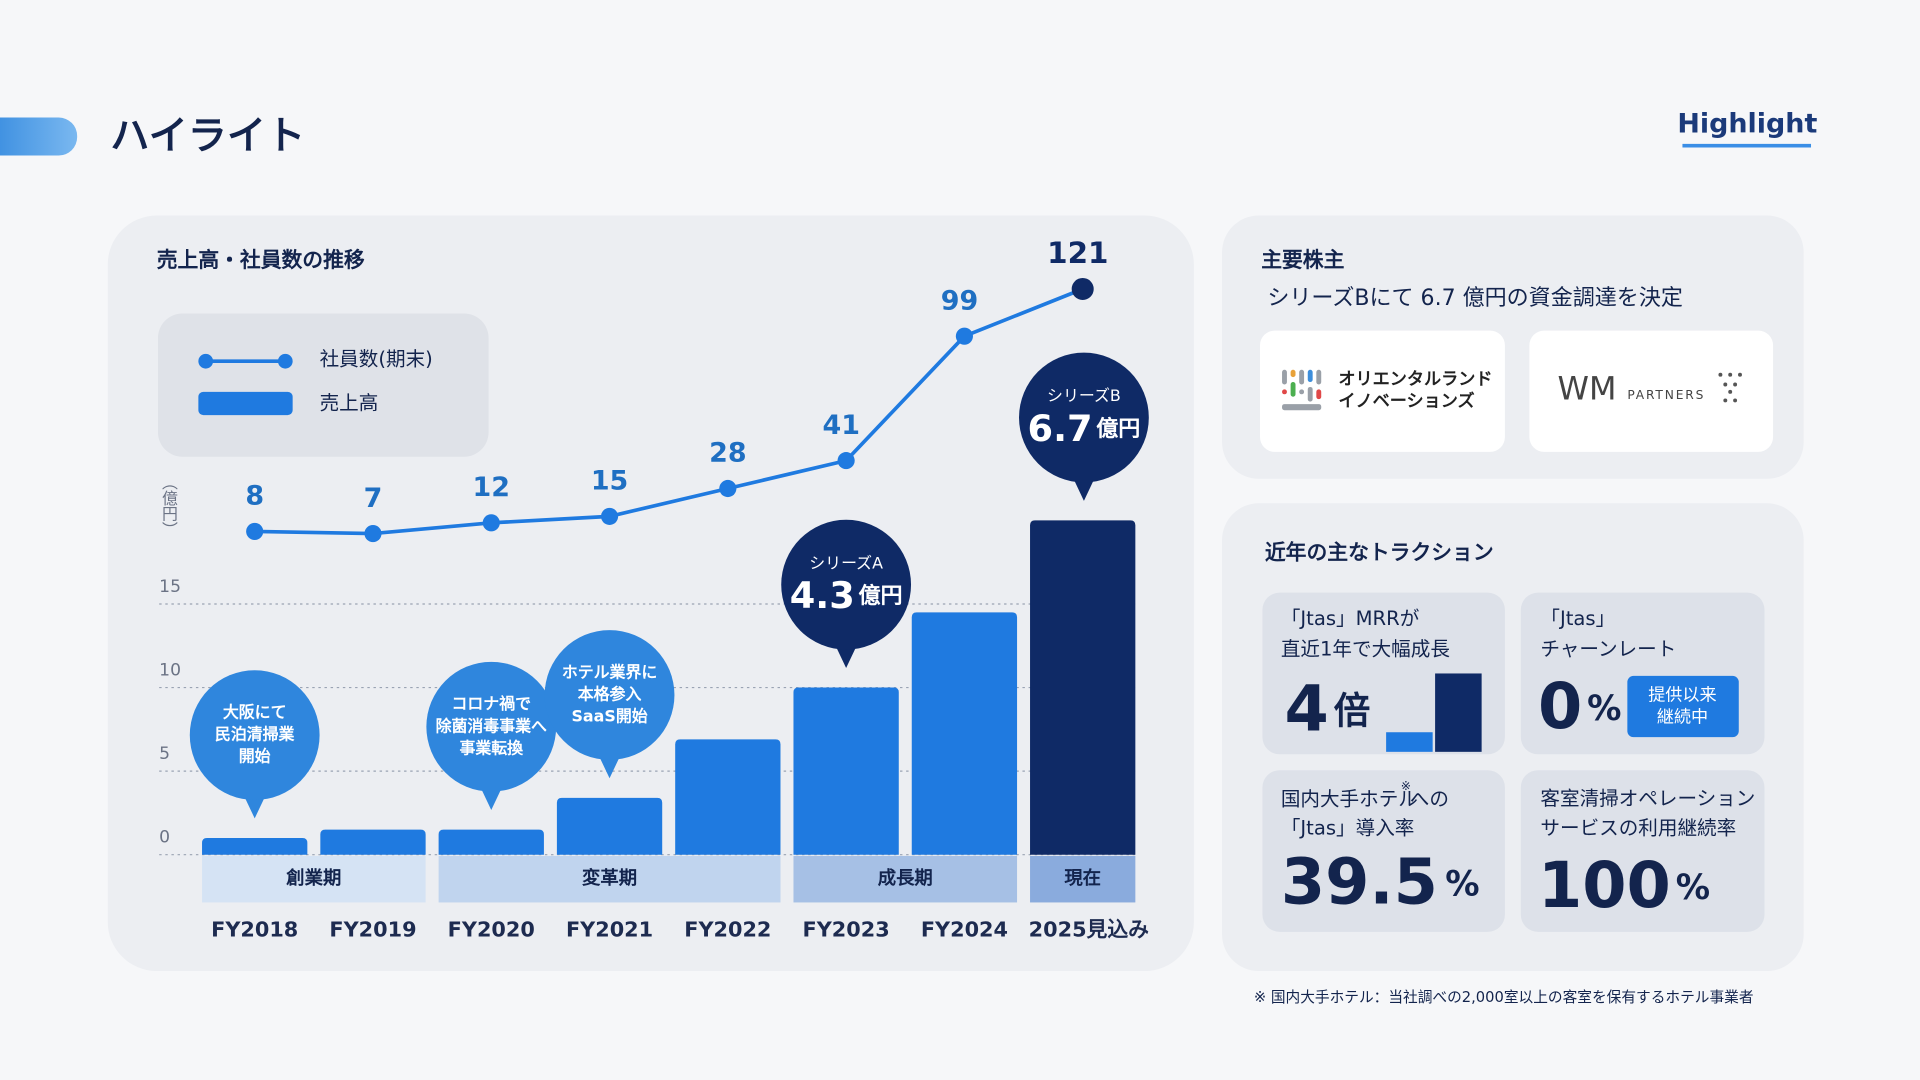 The image size is (1920, 1080). What do you see at coordinates (609, 671) in the screenshot?
I see `callout-text: ホテル業界に` at bounding box center [609, 671].